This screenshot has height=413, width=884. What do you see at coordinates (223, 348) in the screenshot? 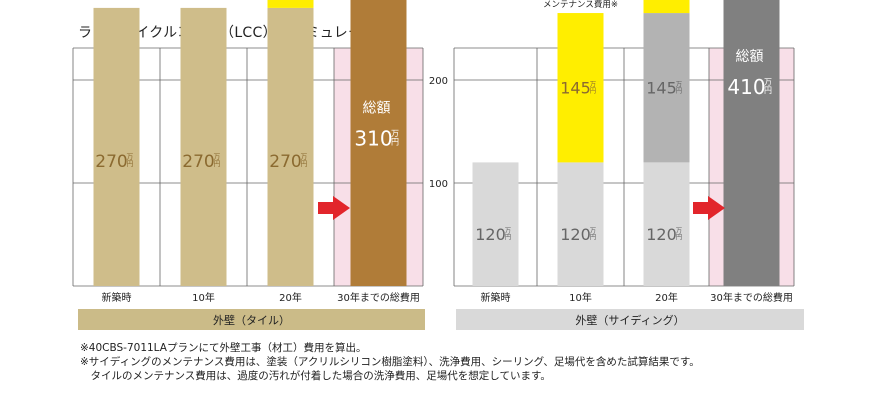
I see `footnote-plan: ※40CBS-7011LAプランにて外壁工事（材工）費用を算出。` at bounding box center [223, 348].